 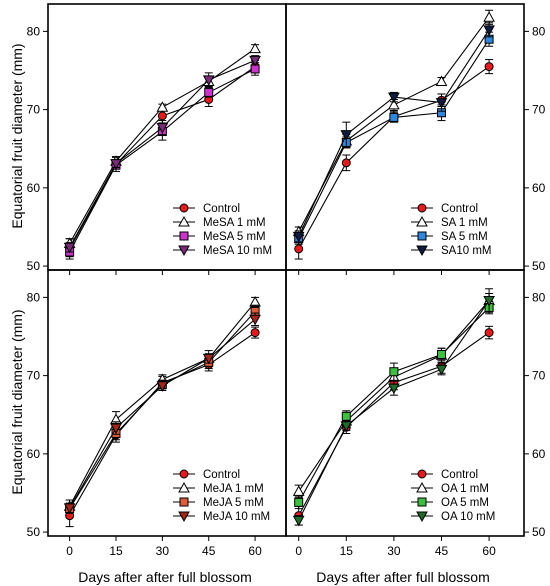 What do you see at coordinates (234, 237) in the screenshot?
I see `legend-label: MeSA 5 mM` at bounding box center [234, 237].